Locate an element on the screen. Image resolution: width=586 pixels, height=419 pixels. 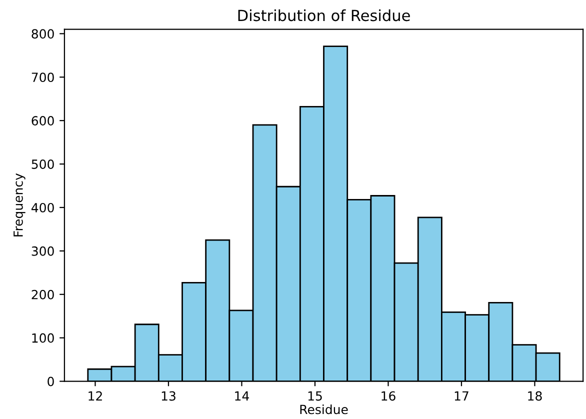
y-tick-label: 0 is located at coordinates (51, 381).